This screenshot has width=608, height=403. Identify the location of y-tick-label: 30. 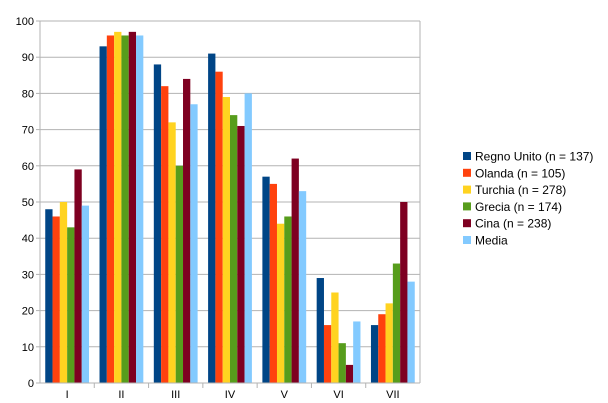
(28, 275).